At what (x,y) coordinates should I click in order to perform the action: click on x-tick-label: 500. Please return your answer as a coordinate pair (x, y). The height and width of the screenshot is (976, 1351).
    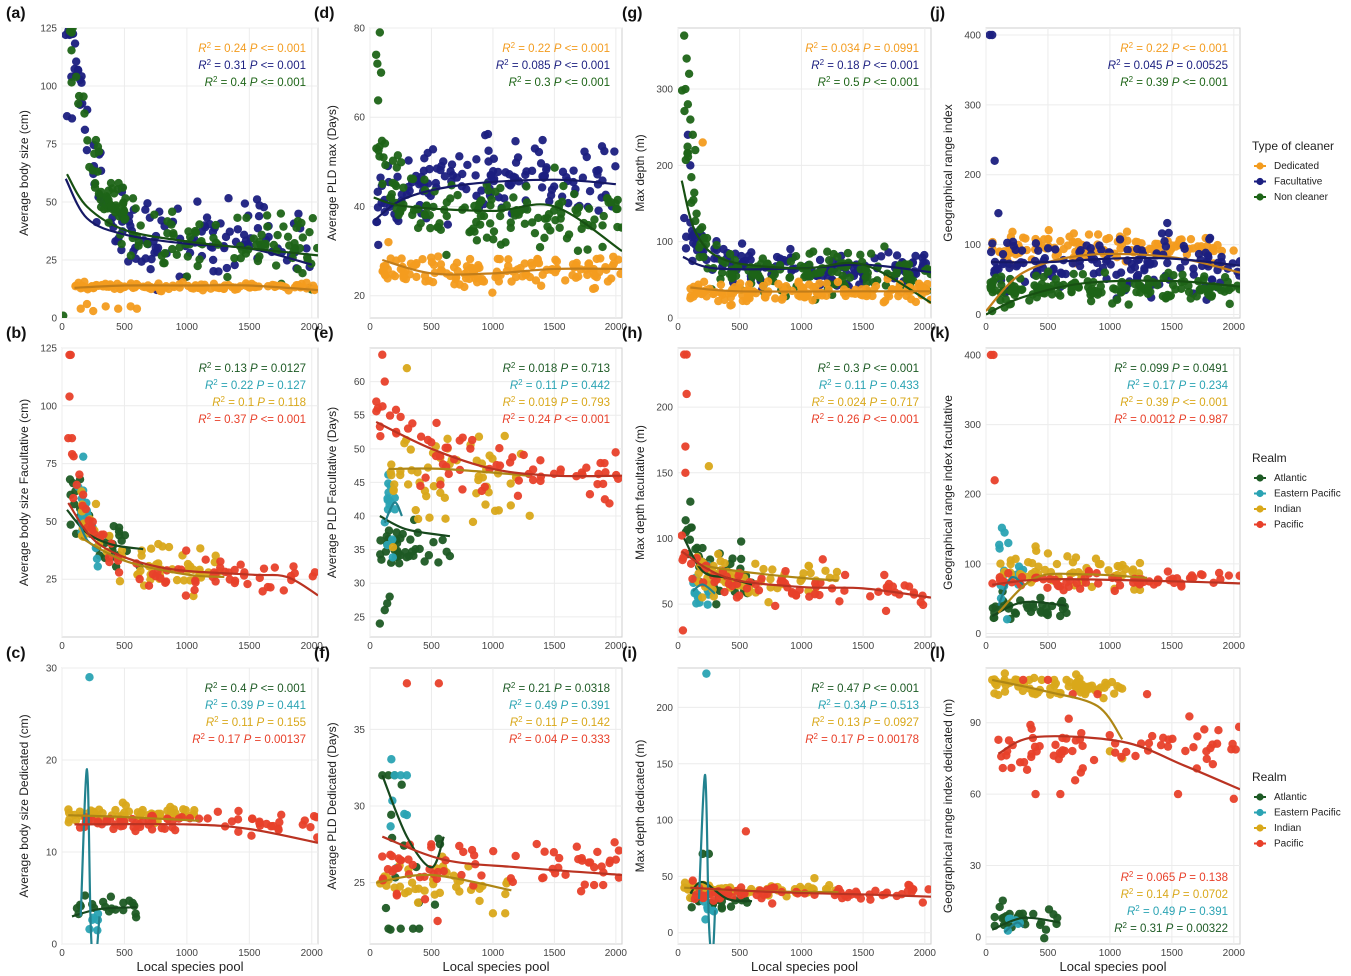
    Looking at the image, I should click on (124, 646).